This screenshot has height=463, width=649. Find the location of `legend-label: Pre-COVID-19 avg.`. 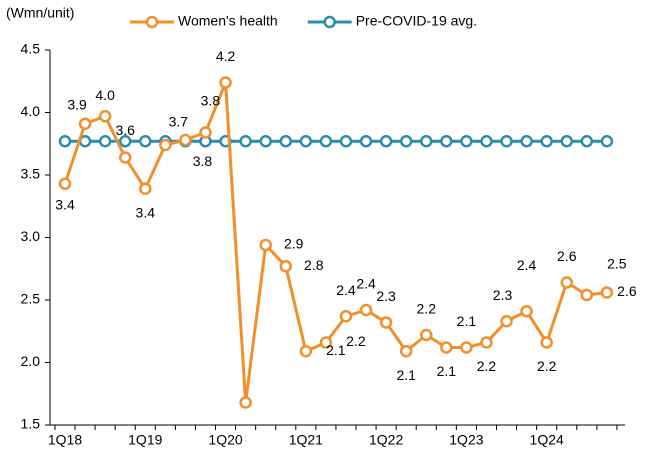

legend-label: Pre-COVID-19 avg. is located at coordinates (416, 21).